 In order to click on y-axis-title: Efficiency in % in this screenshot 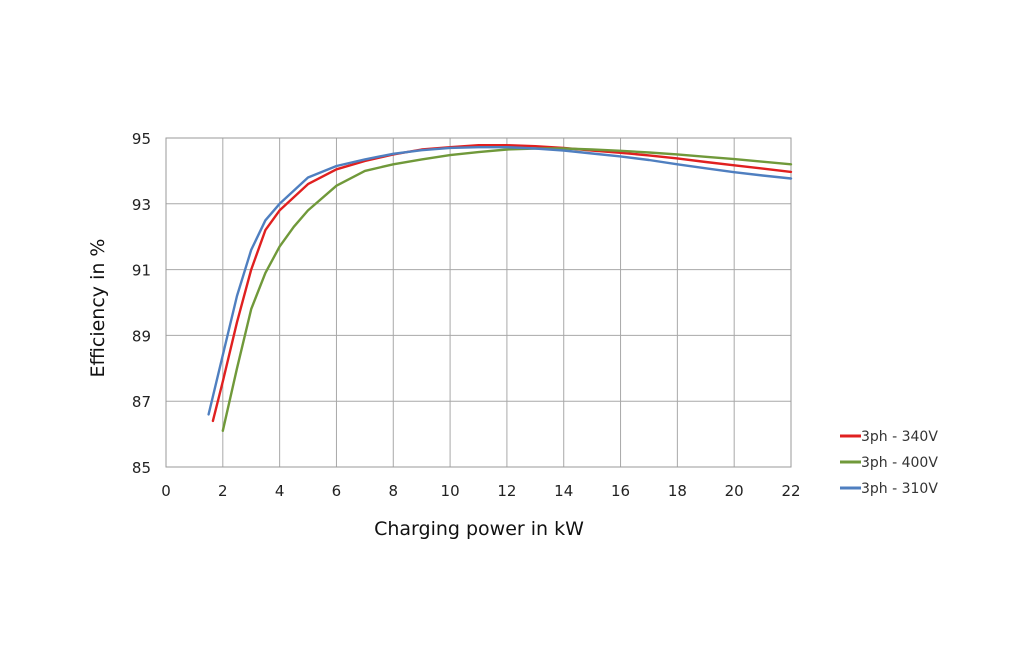, I will do `click(98, 308)`.